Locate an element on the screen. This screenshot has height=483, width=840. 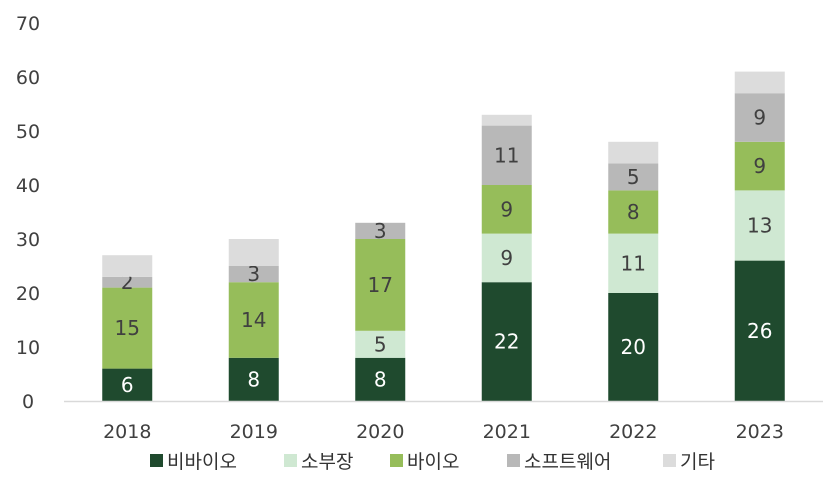
data-label: 15 is located at coordinates (127, 328).